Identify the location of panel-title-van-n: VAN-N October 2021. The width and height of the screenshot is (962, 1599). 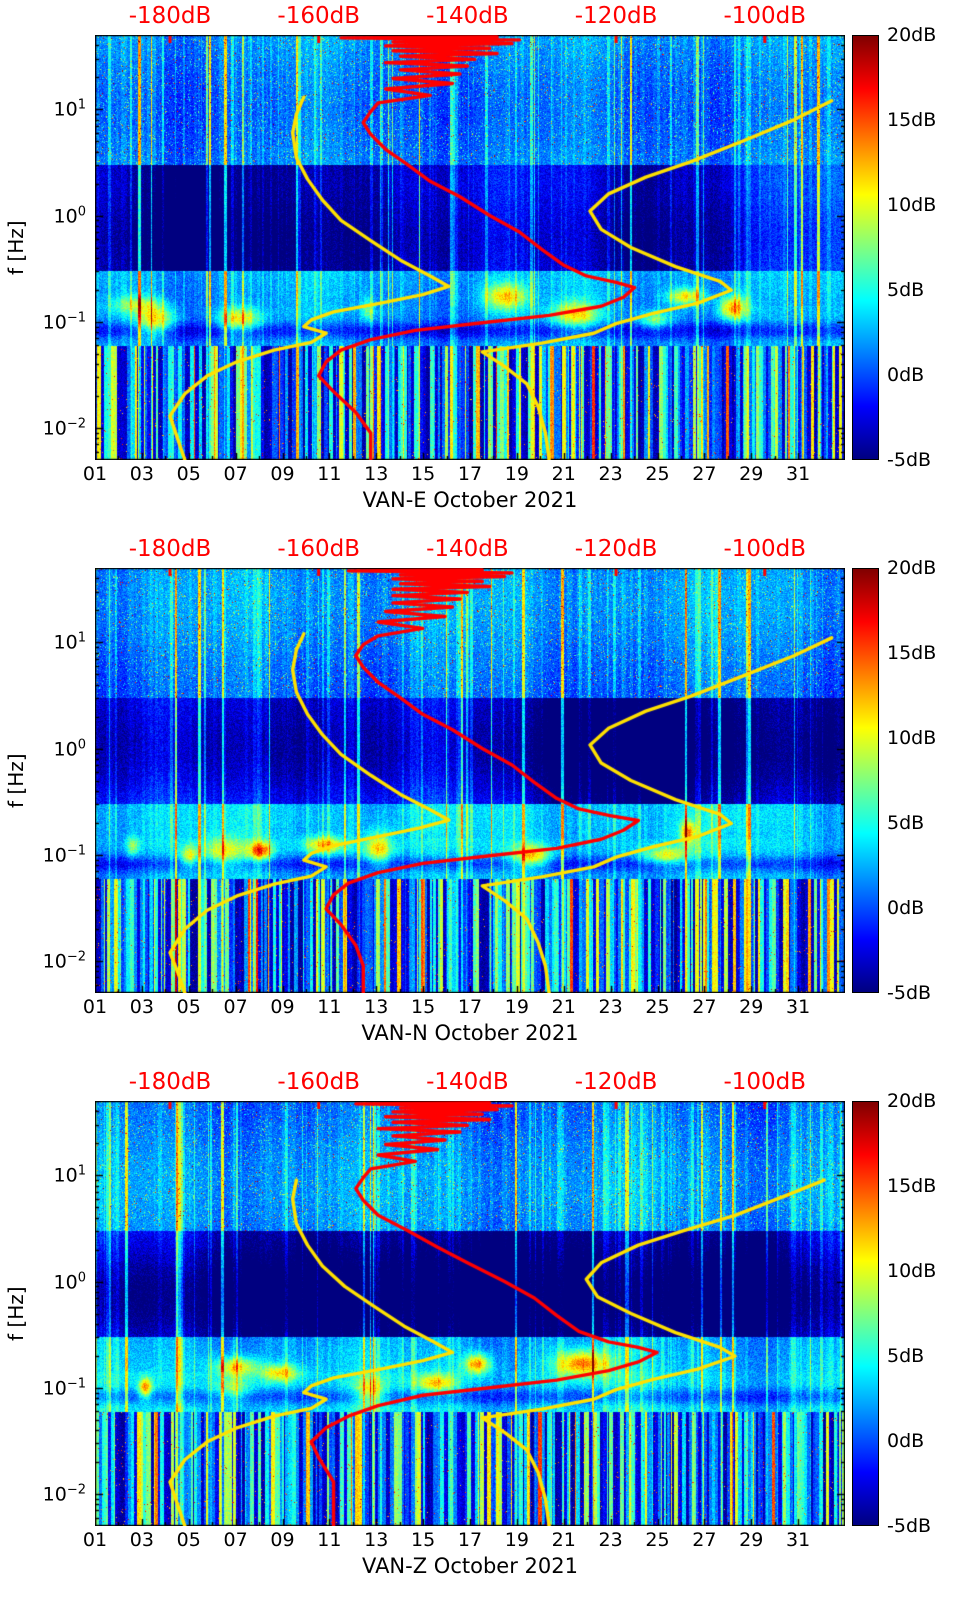
(470, 1033).